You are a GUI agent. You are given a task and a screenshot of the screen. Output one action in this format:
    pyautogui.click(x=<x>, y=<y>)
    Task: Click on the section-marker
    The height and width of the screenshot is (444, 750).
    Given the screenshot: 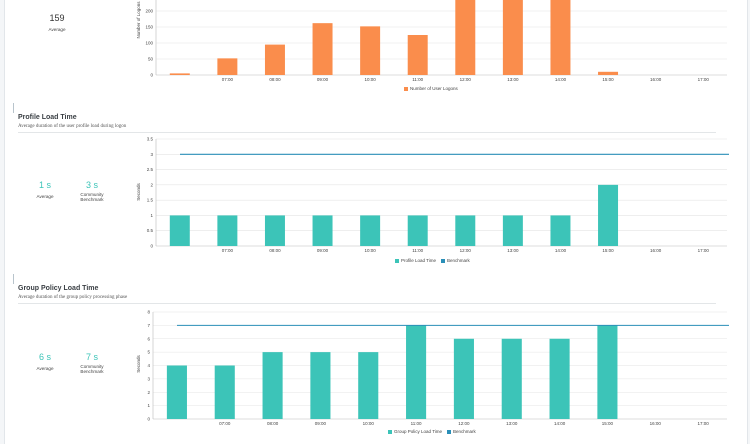 What is the action you would take?
    pyautogui.click(x=13, y=108)
    